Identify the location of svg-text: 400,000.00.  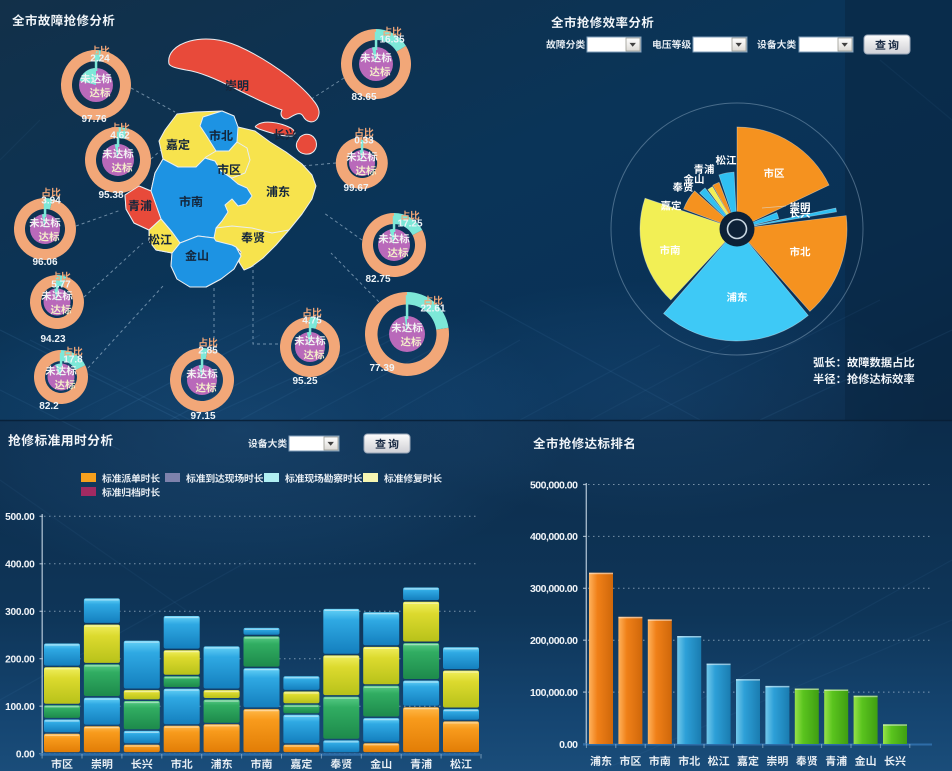
(554, 537).